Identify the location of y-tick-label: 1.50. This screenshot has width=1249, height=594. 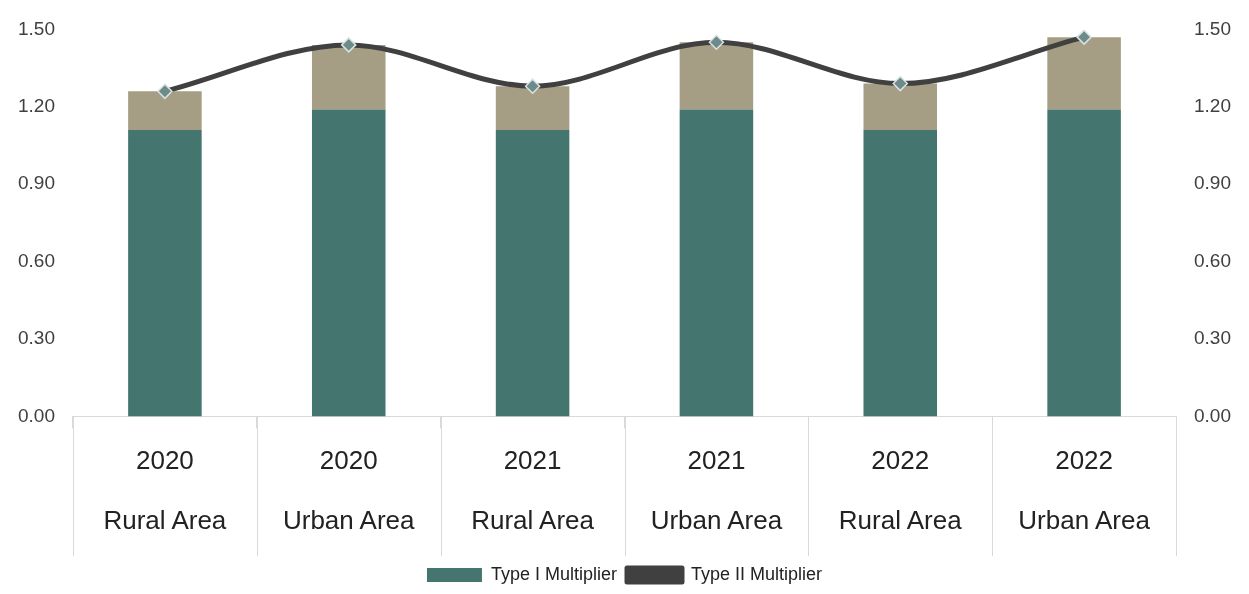
(36, 28).